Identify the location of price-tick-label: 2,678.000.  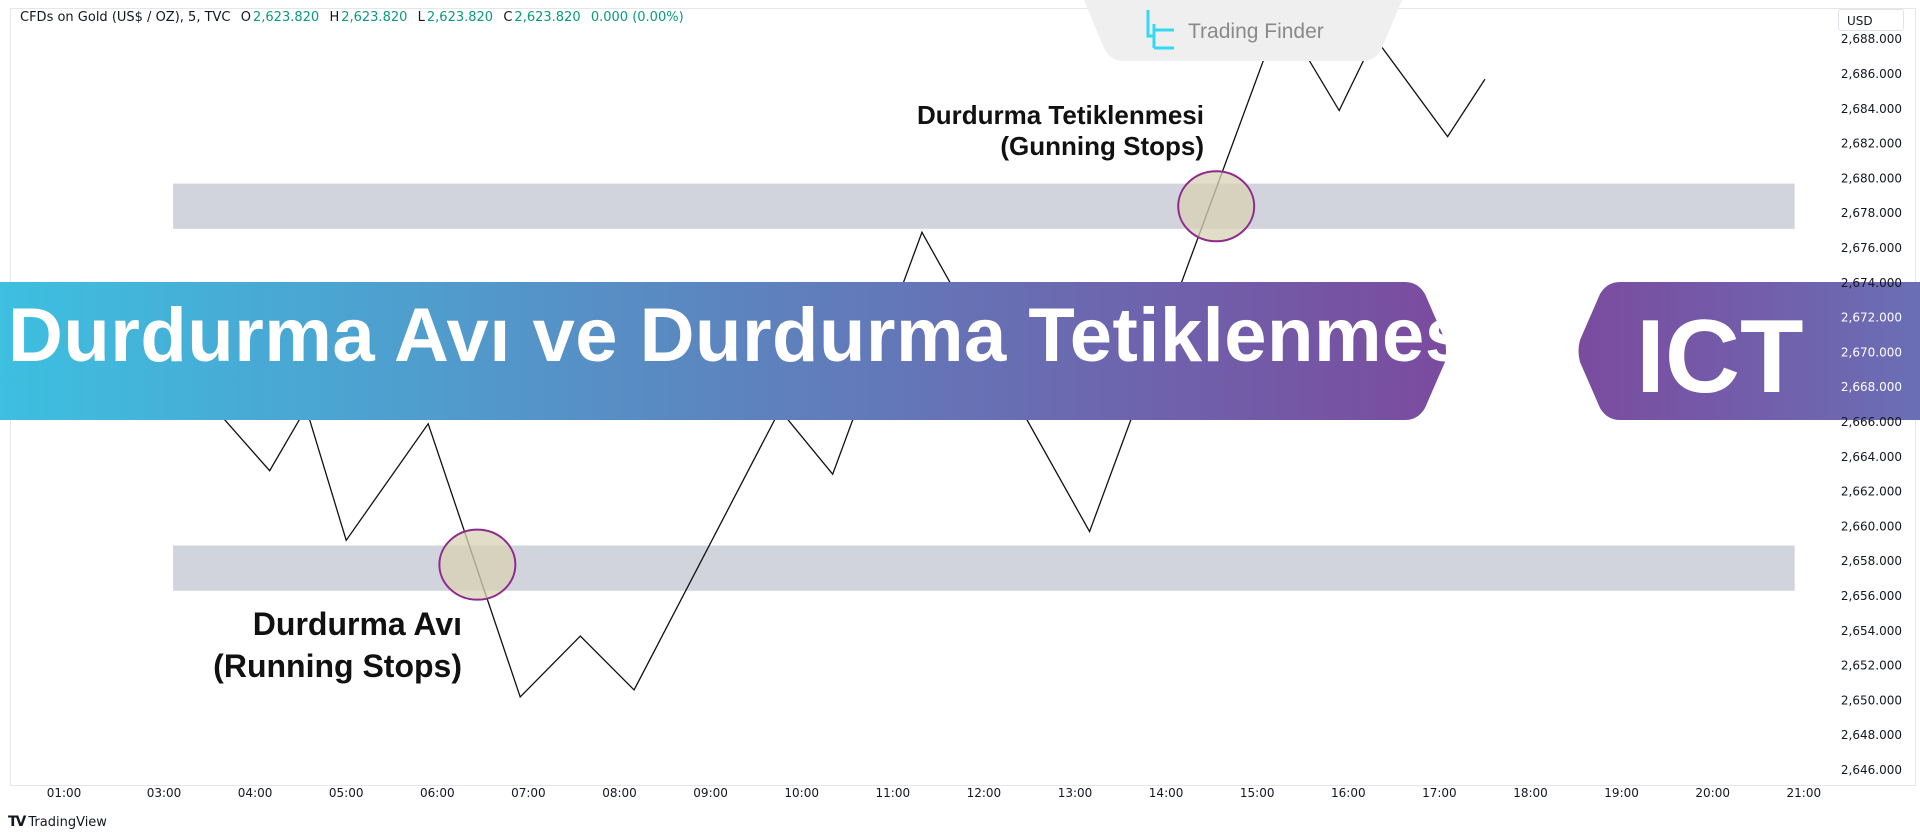
(1871, 213).